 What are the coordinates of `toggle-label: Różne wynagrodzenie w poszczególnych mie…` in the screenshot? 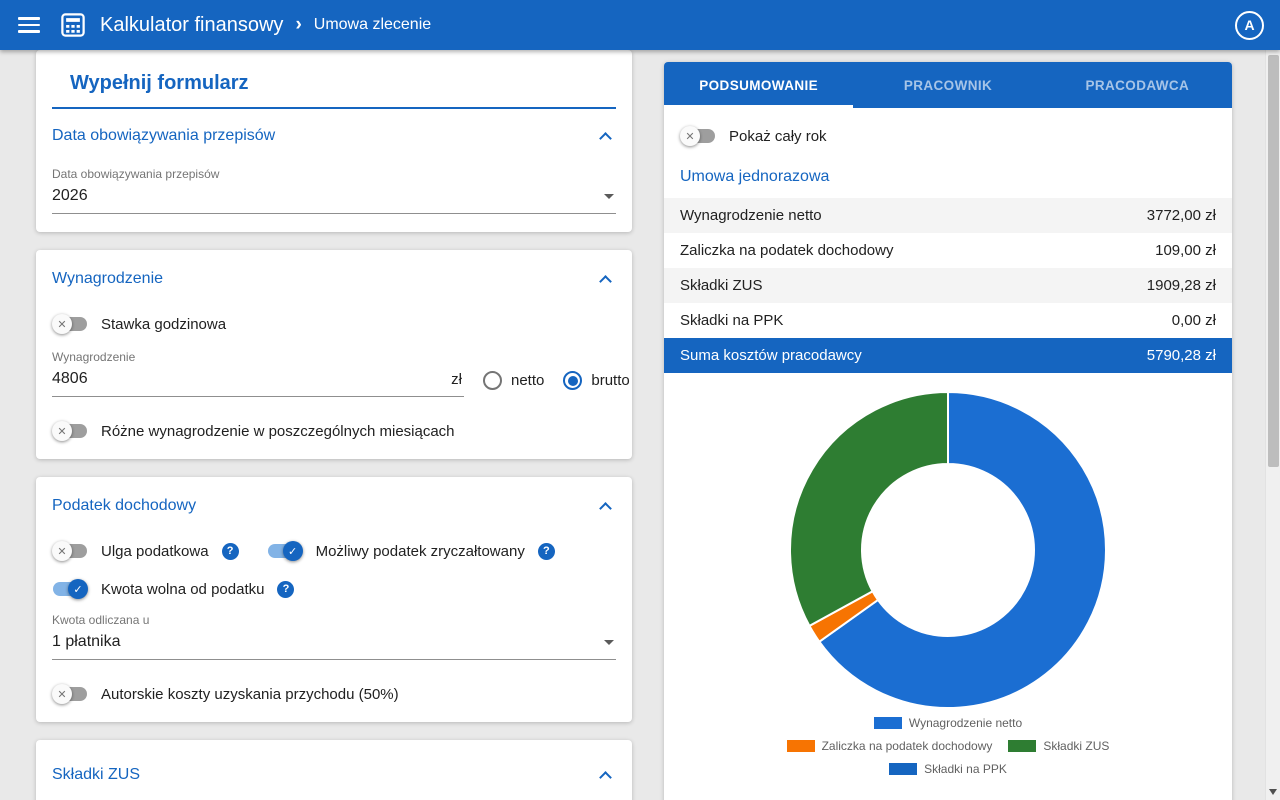 It's located at (278, 431).